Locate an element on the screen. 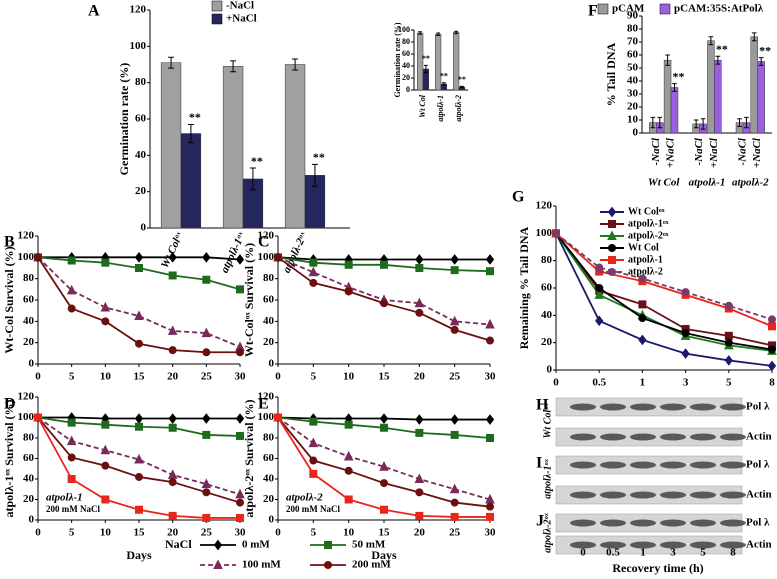 Image resolution: width=777 pixels, height=579 pixels. y-axis-label: Remaining % Tail DNA is located at coordinates (524, 287).